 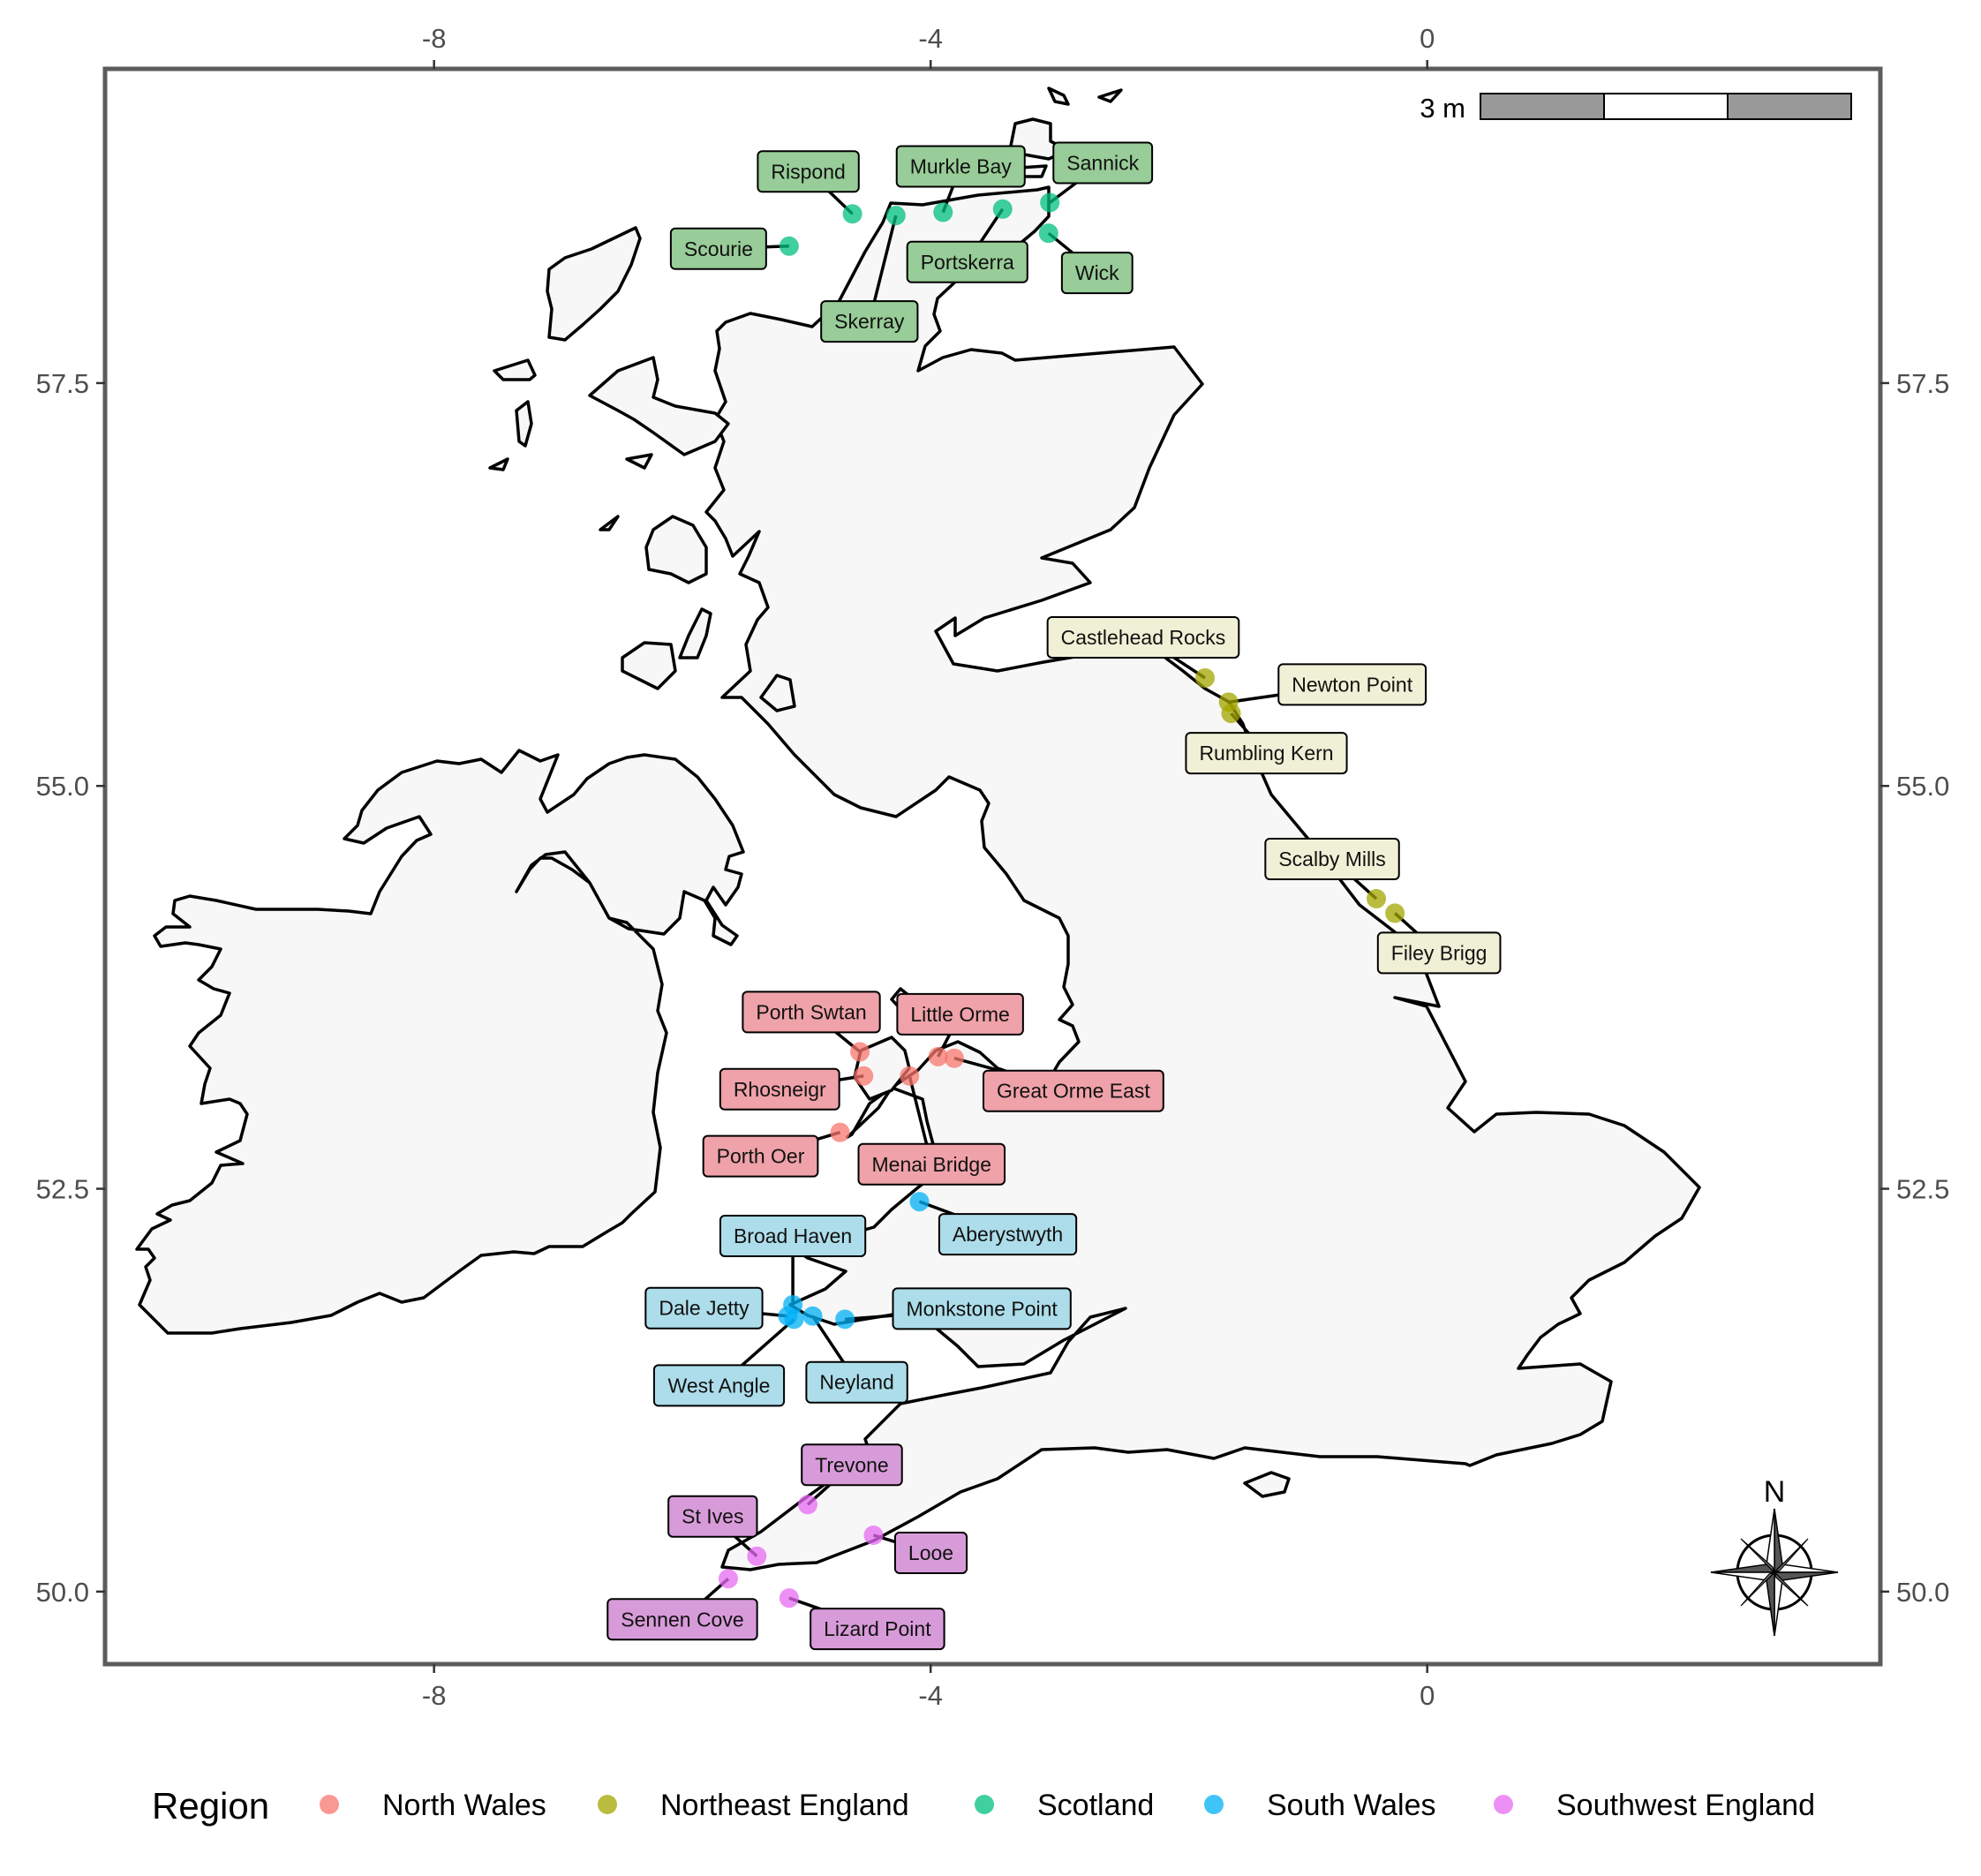 I want to click on scale-bar-label: 3 m, so click(x=1442, y=108).